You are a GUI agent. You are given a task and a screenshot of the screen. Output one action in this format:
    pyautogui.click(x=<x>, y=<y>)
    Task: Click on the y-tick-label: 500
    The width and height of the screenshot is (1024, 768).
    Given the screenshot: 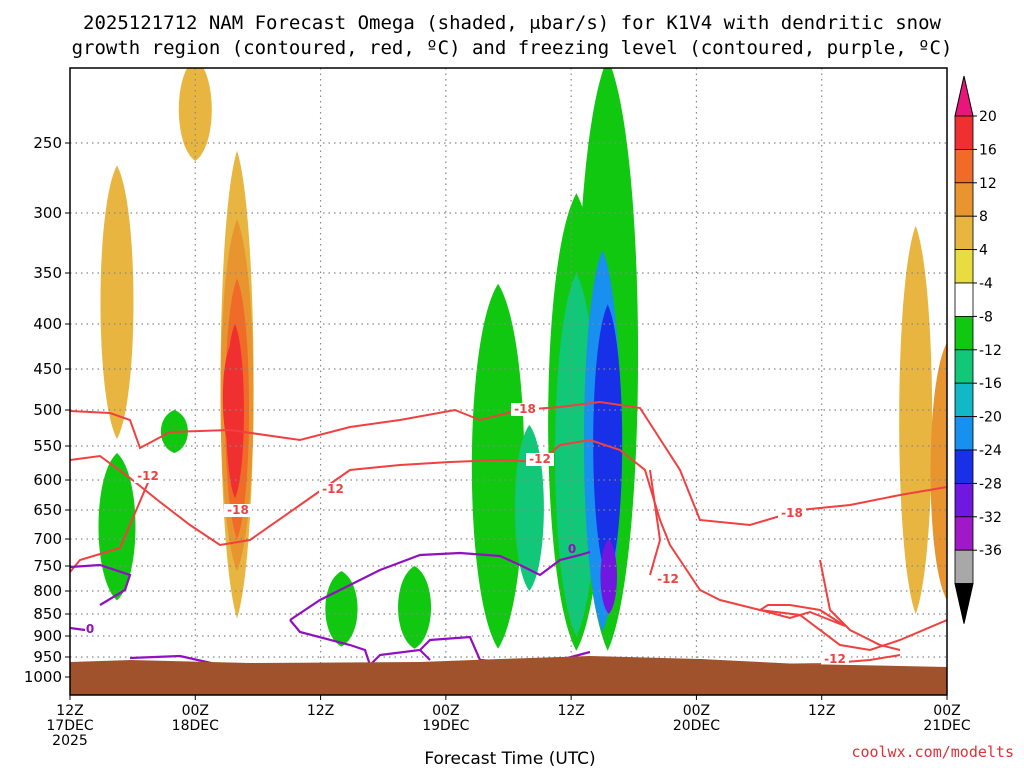 What is the action you would take?
    pyautogui.click(x=47, y=410)
    